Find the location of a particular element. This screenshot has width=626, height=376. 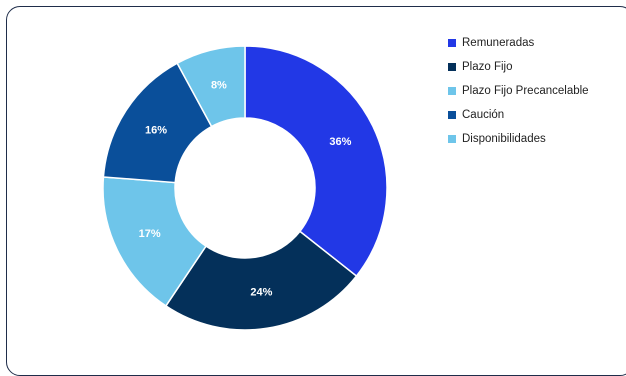

slice-data-label: 24% is located at coordinates (261, 293).